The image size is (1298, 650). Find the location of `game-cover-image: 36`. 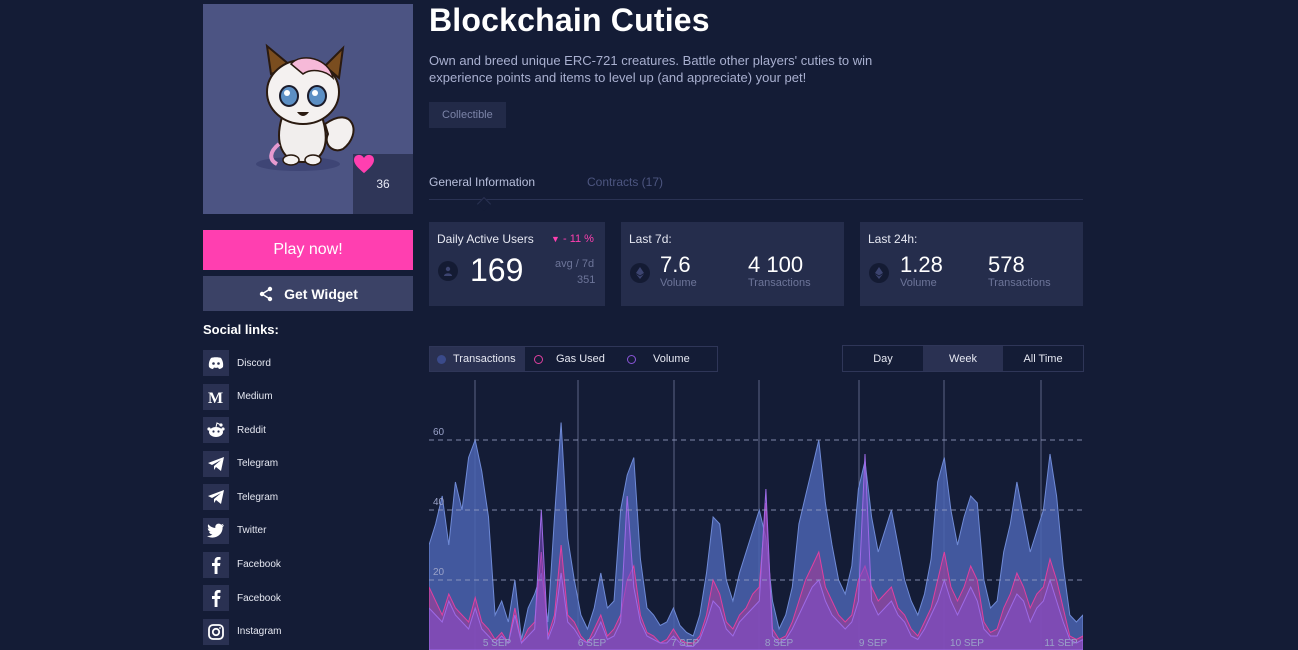

game-cover-image: 36 is located at coordinates (308, 109).